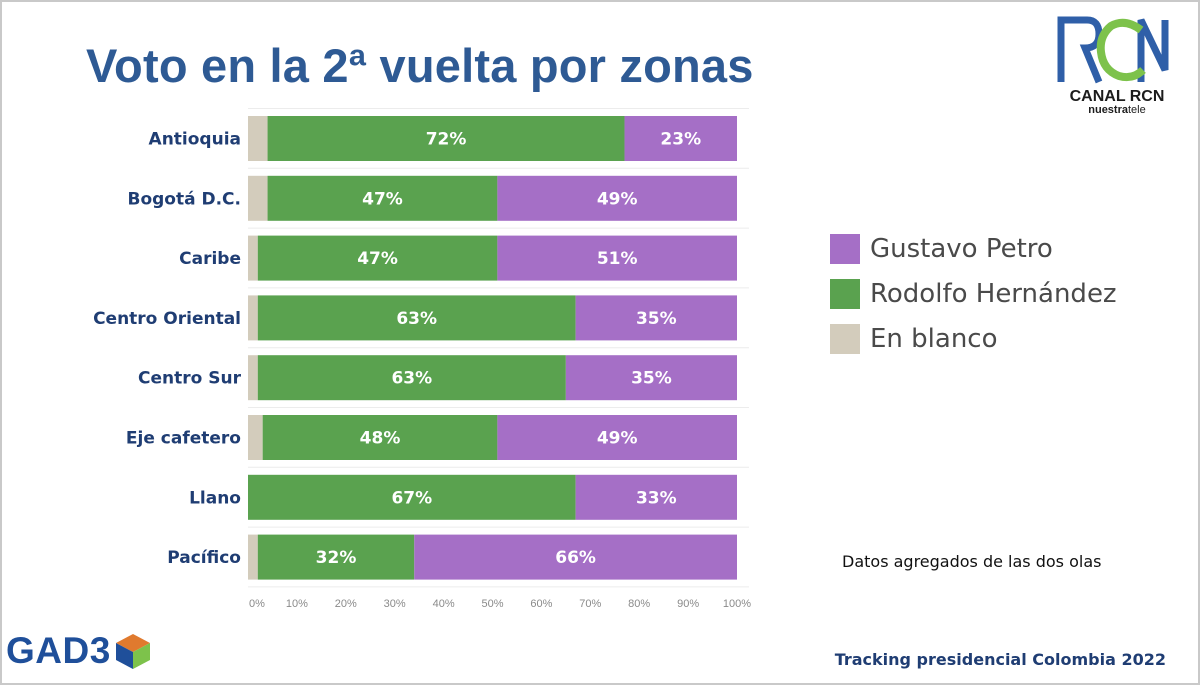 Image resolution: width=1200 pixels, height=685 pixels. Describe the element at coordinates (934, 338) in the screenshot. I see `legend-label-blanco: En blanco` at that location.